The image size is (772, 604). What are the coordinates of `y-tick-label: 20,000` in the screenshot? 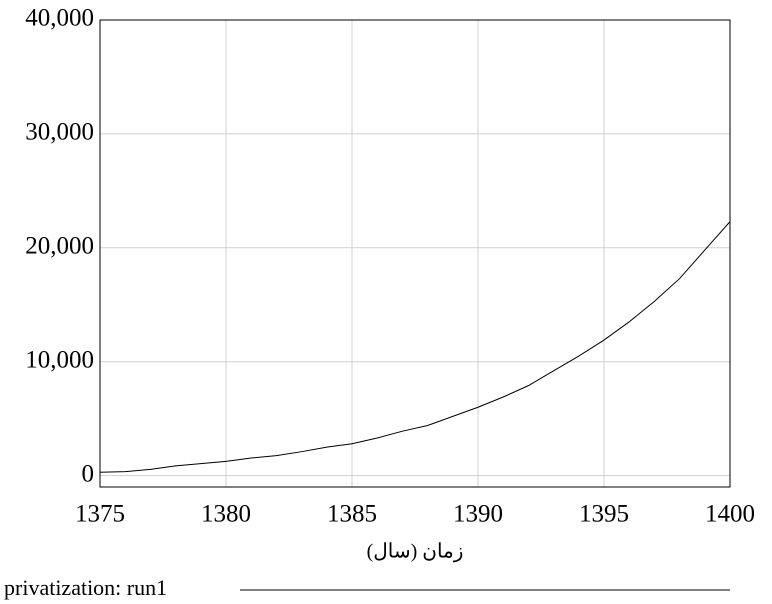 It's located at (59, 246).